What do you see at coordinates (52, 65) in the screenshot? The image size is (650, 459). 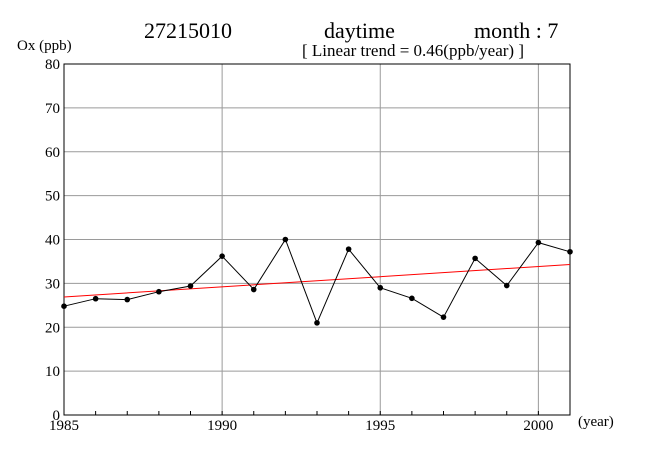 I see `y-tick-label: 80` at bounding box center [52, 65].